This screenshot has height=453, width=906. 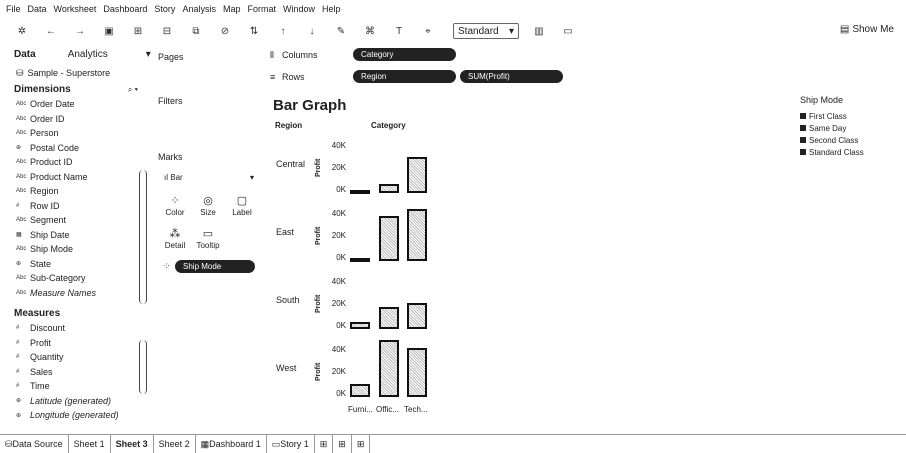 What do you see at coordinates (167, 31) in the screenshot?
I see `new-worksheet-icon: ⊟` at bounding box center [167, 31].